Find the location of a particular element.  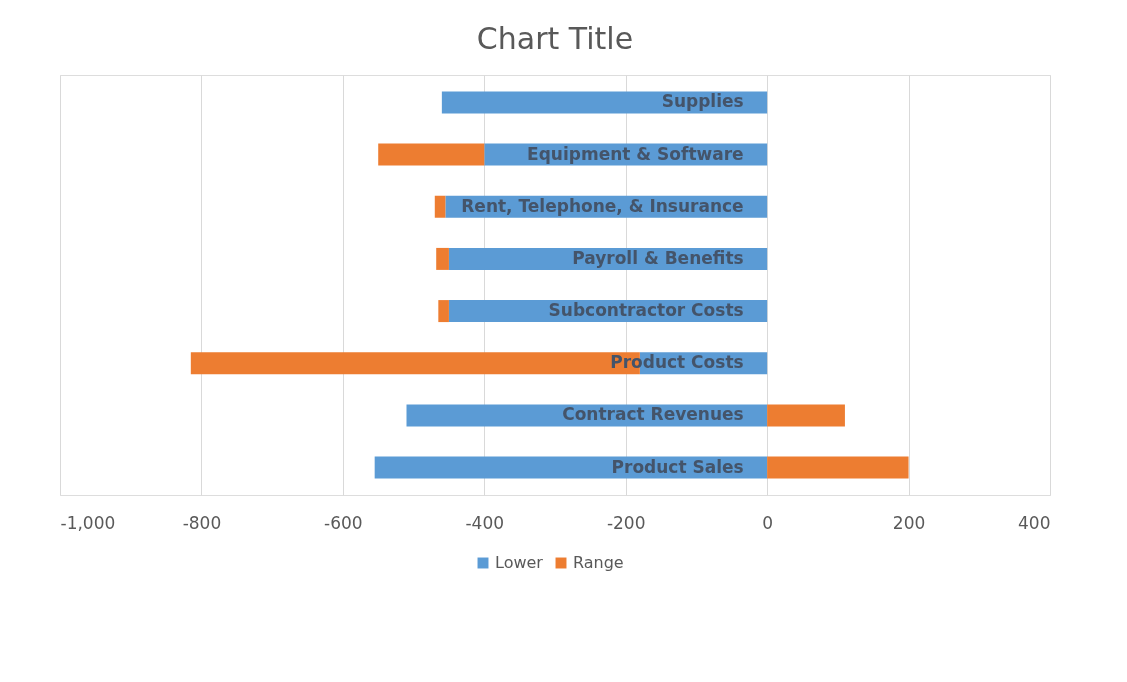

y-tick-label: Payroll & Benefits is located at coordinates (658, 257).